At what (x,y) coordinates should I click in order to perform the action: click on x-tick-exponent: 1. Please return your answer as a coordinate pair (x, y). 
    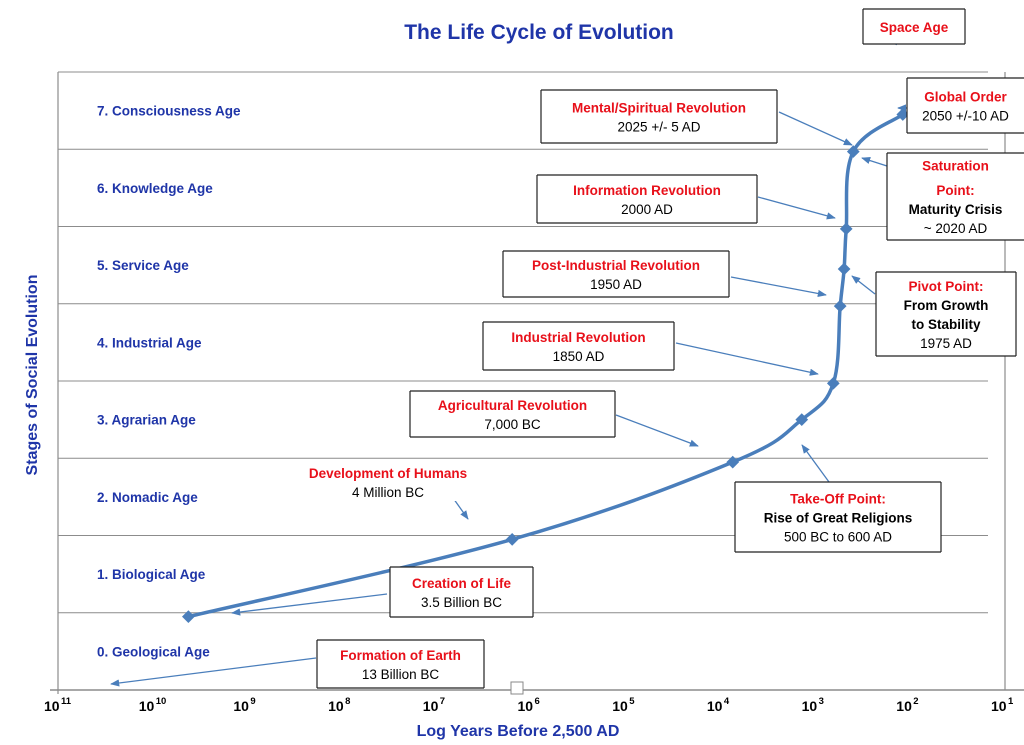
    Looking at the image, I should click on (1011, 701).